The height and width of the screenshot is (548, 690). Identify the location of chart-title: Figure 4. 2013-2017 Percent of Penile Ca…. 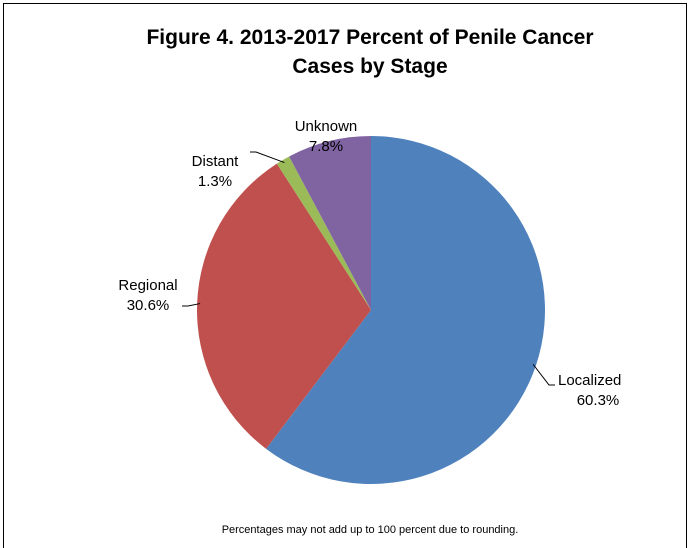
(369, 52).